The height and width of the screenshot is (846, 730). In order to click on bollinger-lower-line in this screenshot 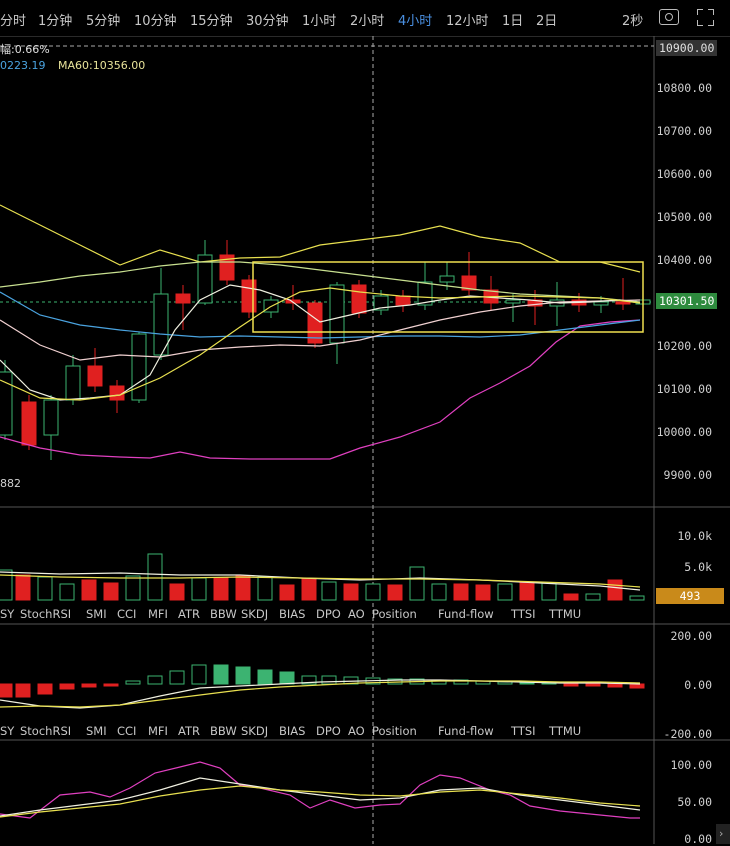, I will do `click(320, 389)`.